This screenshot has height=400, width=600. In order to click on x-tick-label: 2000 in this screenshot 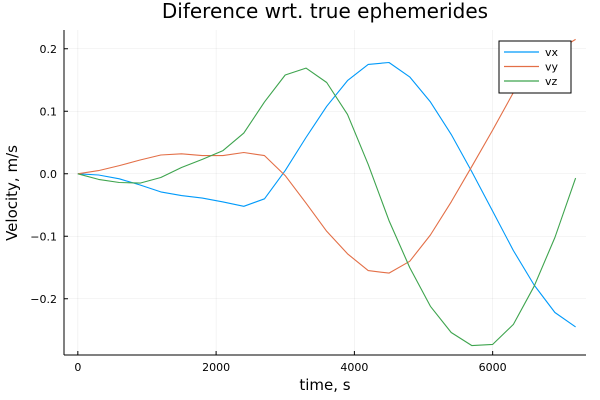, I will do `click(216, 367)`.